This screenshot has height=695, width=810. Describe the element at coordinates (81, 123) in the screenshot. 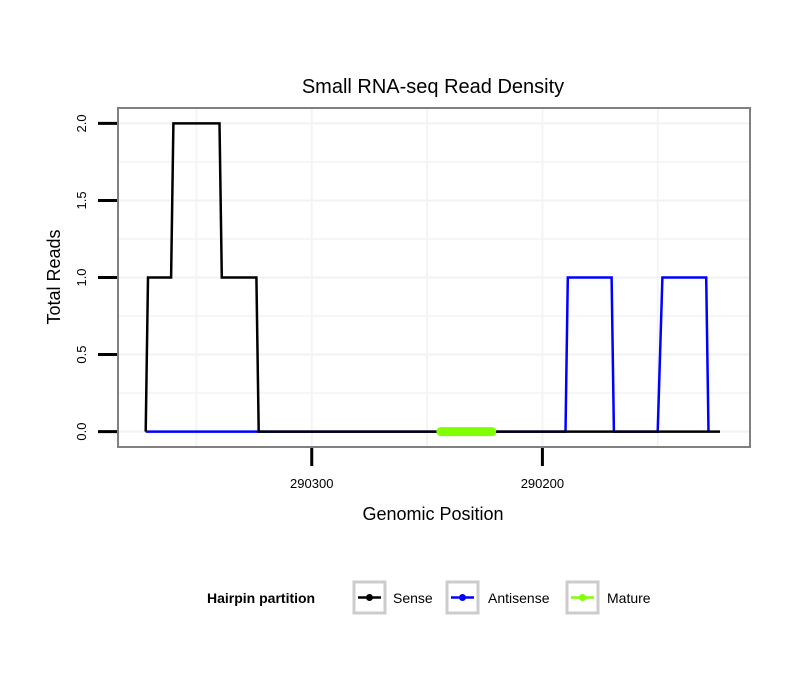

I see `y-tick-label: 2.0` at that location.